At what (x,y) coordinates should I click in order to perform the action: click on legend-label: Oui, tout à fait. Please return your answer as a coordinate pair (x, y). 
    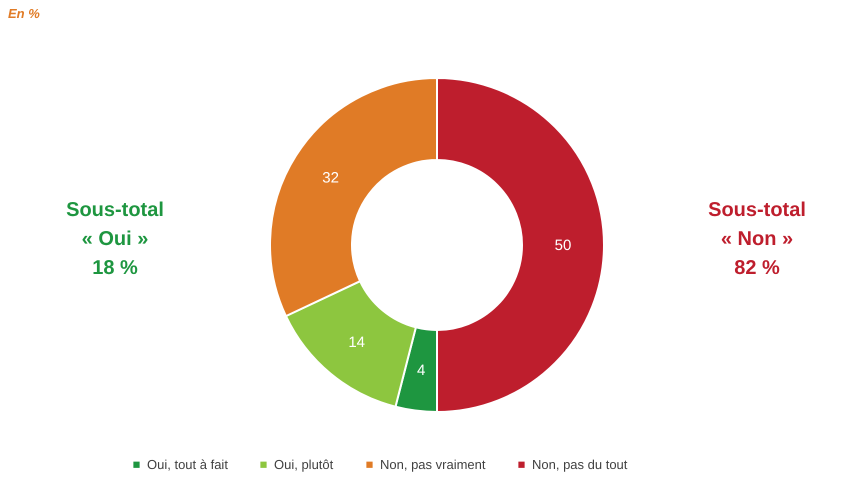
    Looking at the image, I should click on (187, 464).